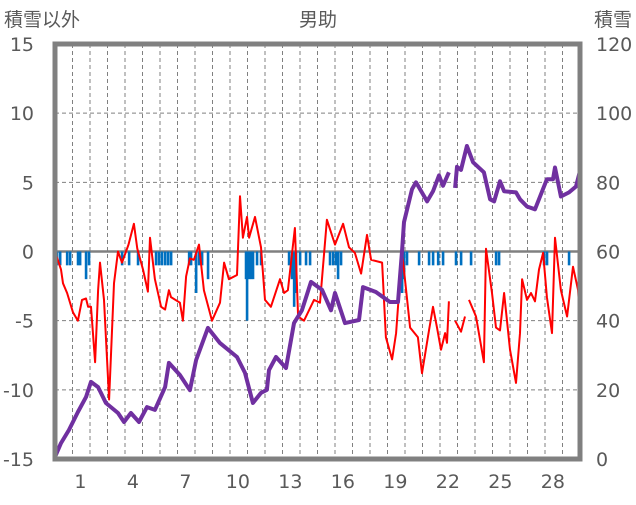  I want to click on left-tick-label: 10, so click(22, 114).